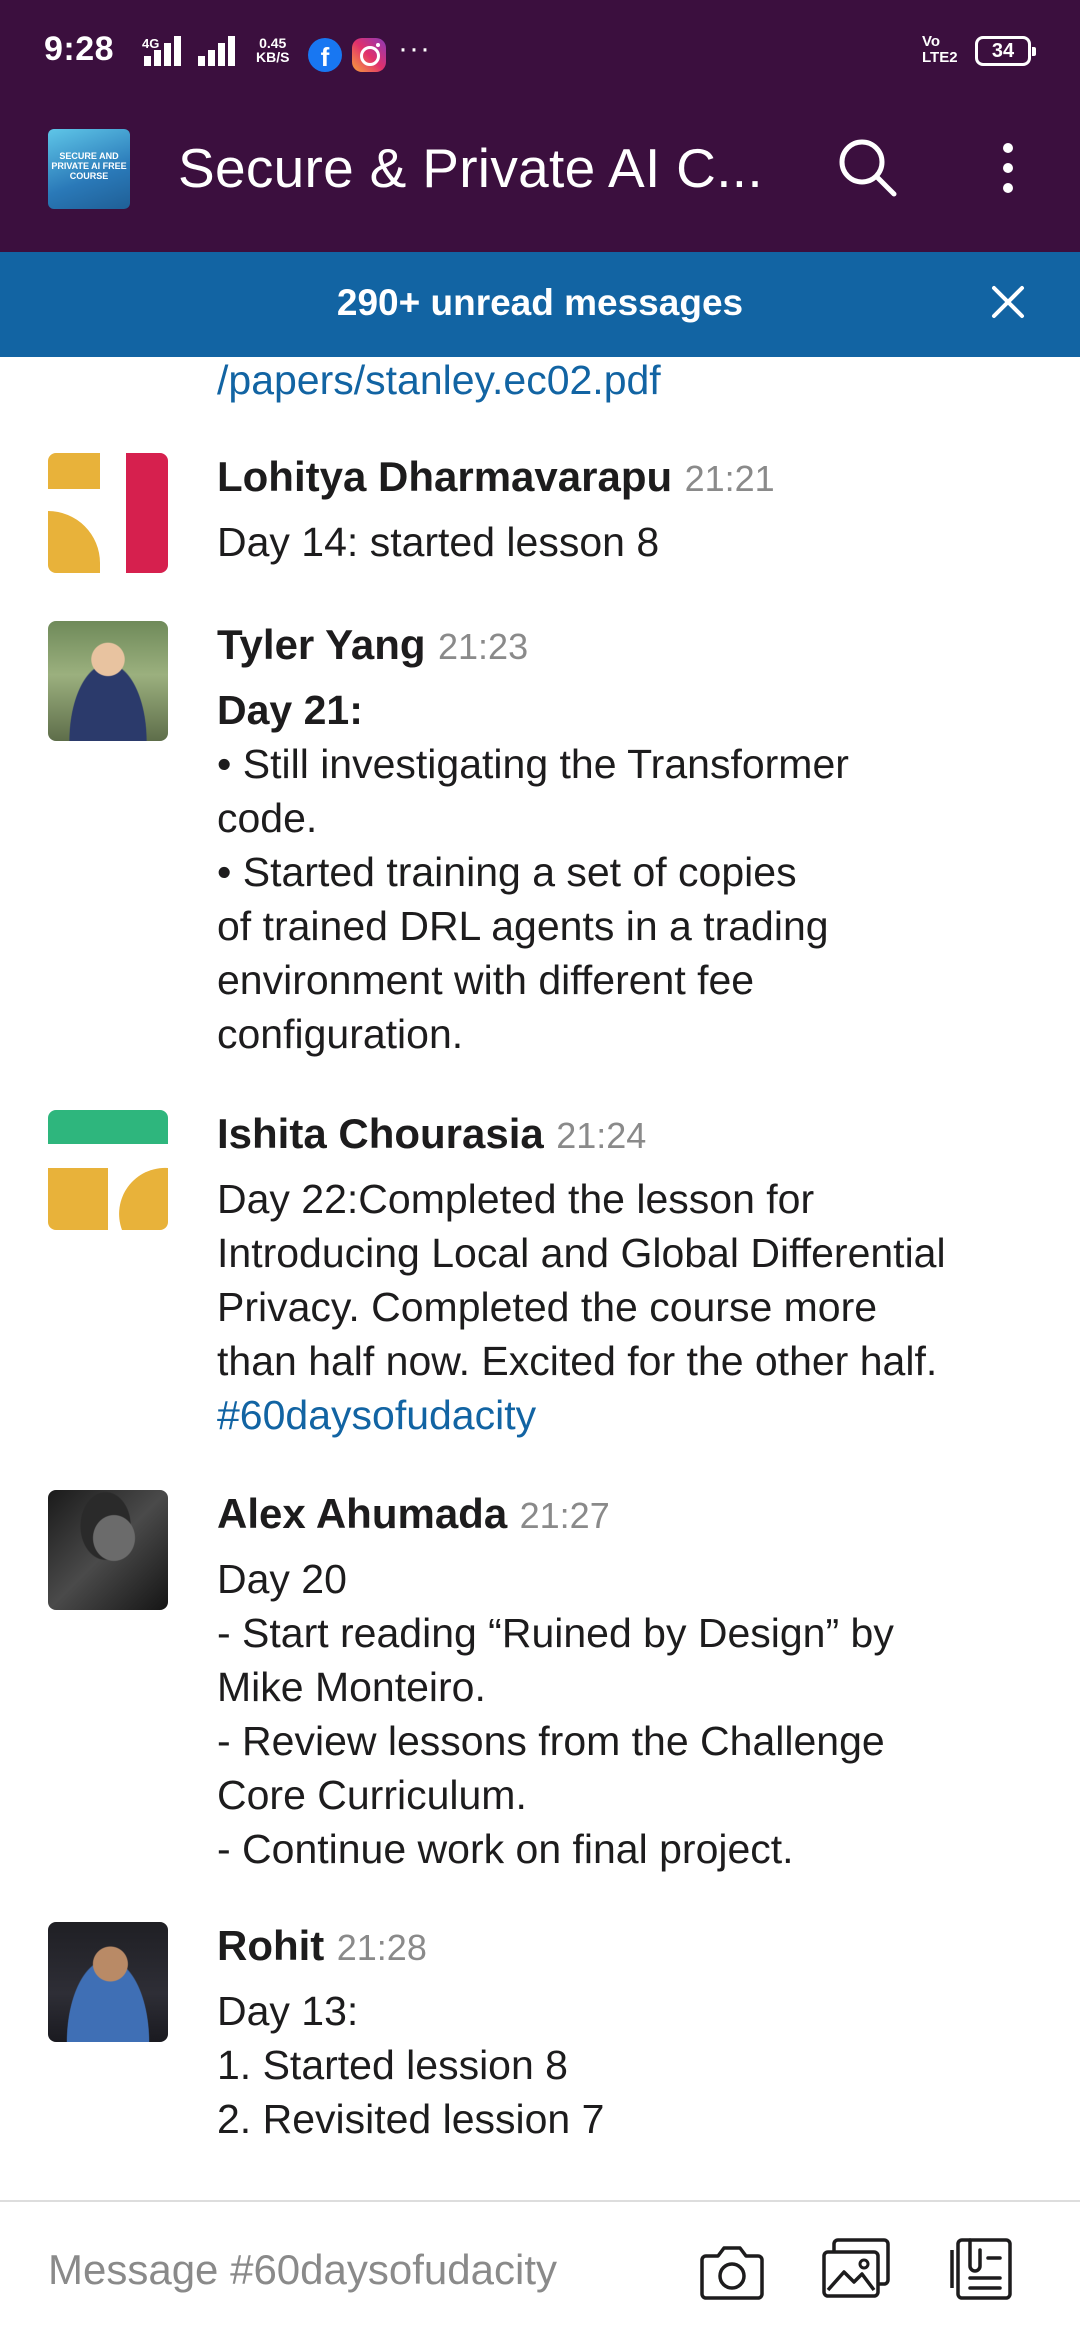  I want to click on message-line: - Start reading “Ruined by Design” by, so click(555, 1633).